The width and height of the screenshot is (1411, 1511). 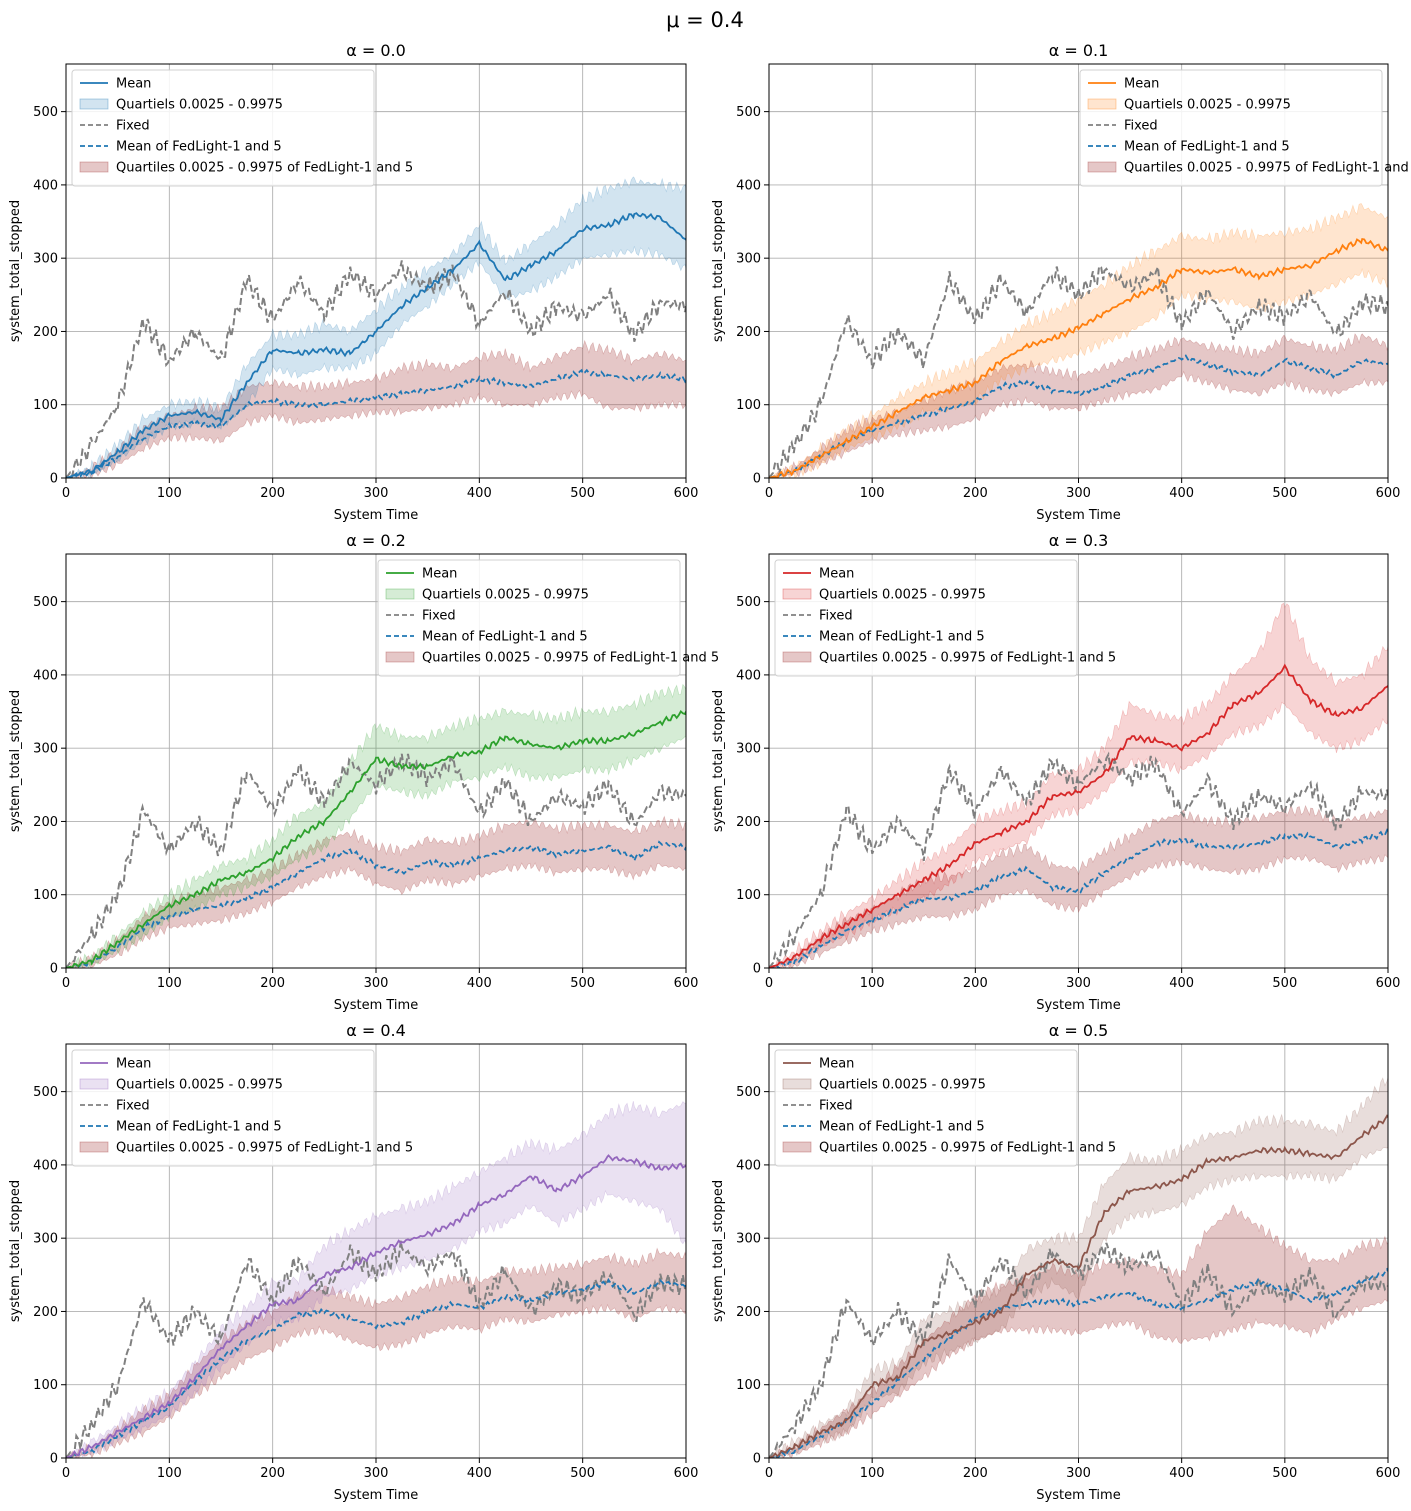 What do you see at coordinates (376, 50) in the screenshot?
I see `subplot-title: α = 0.0` at bounding box center [376, 50].